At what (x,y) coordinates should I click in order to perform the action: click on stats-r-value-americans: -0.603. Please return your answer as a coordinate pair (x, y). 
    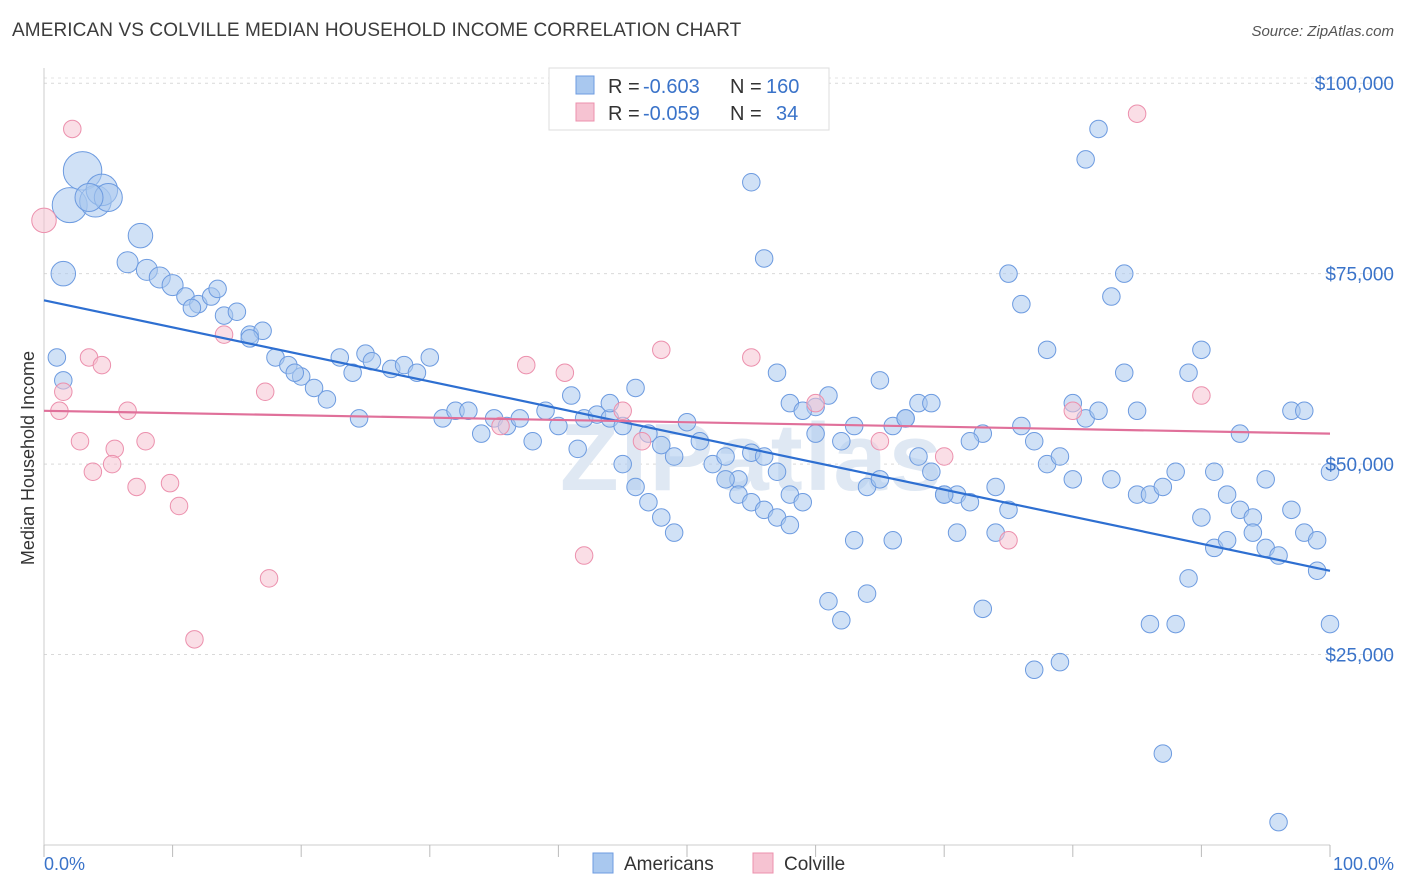
    Looking at the image, I should click on (671, 87).